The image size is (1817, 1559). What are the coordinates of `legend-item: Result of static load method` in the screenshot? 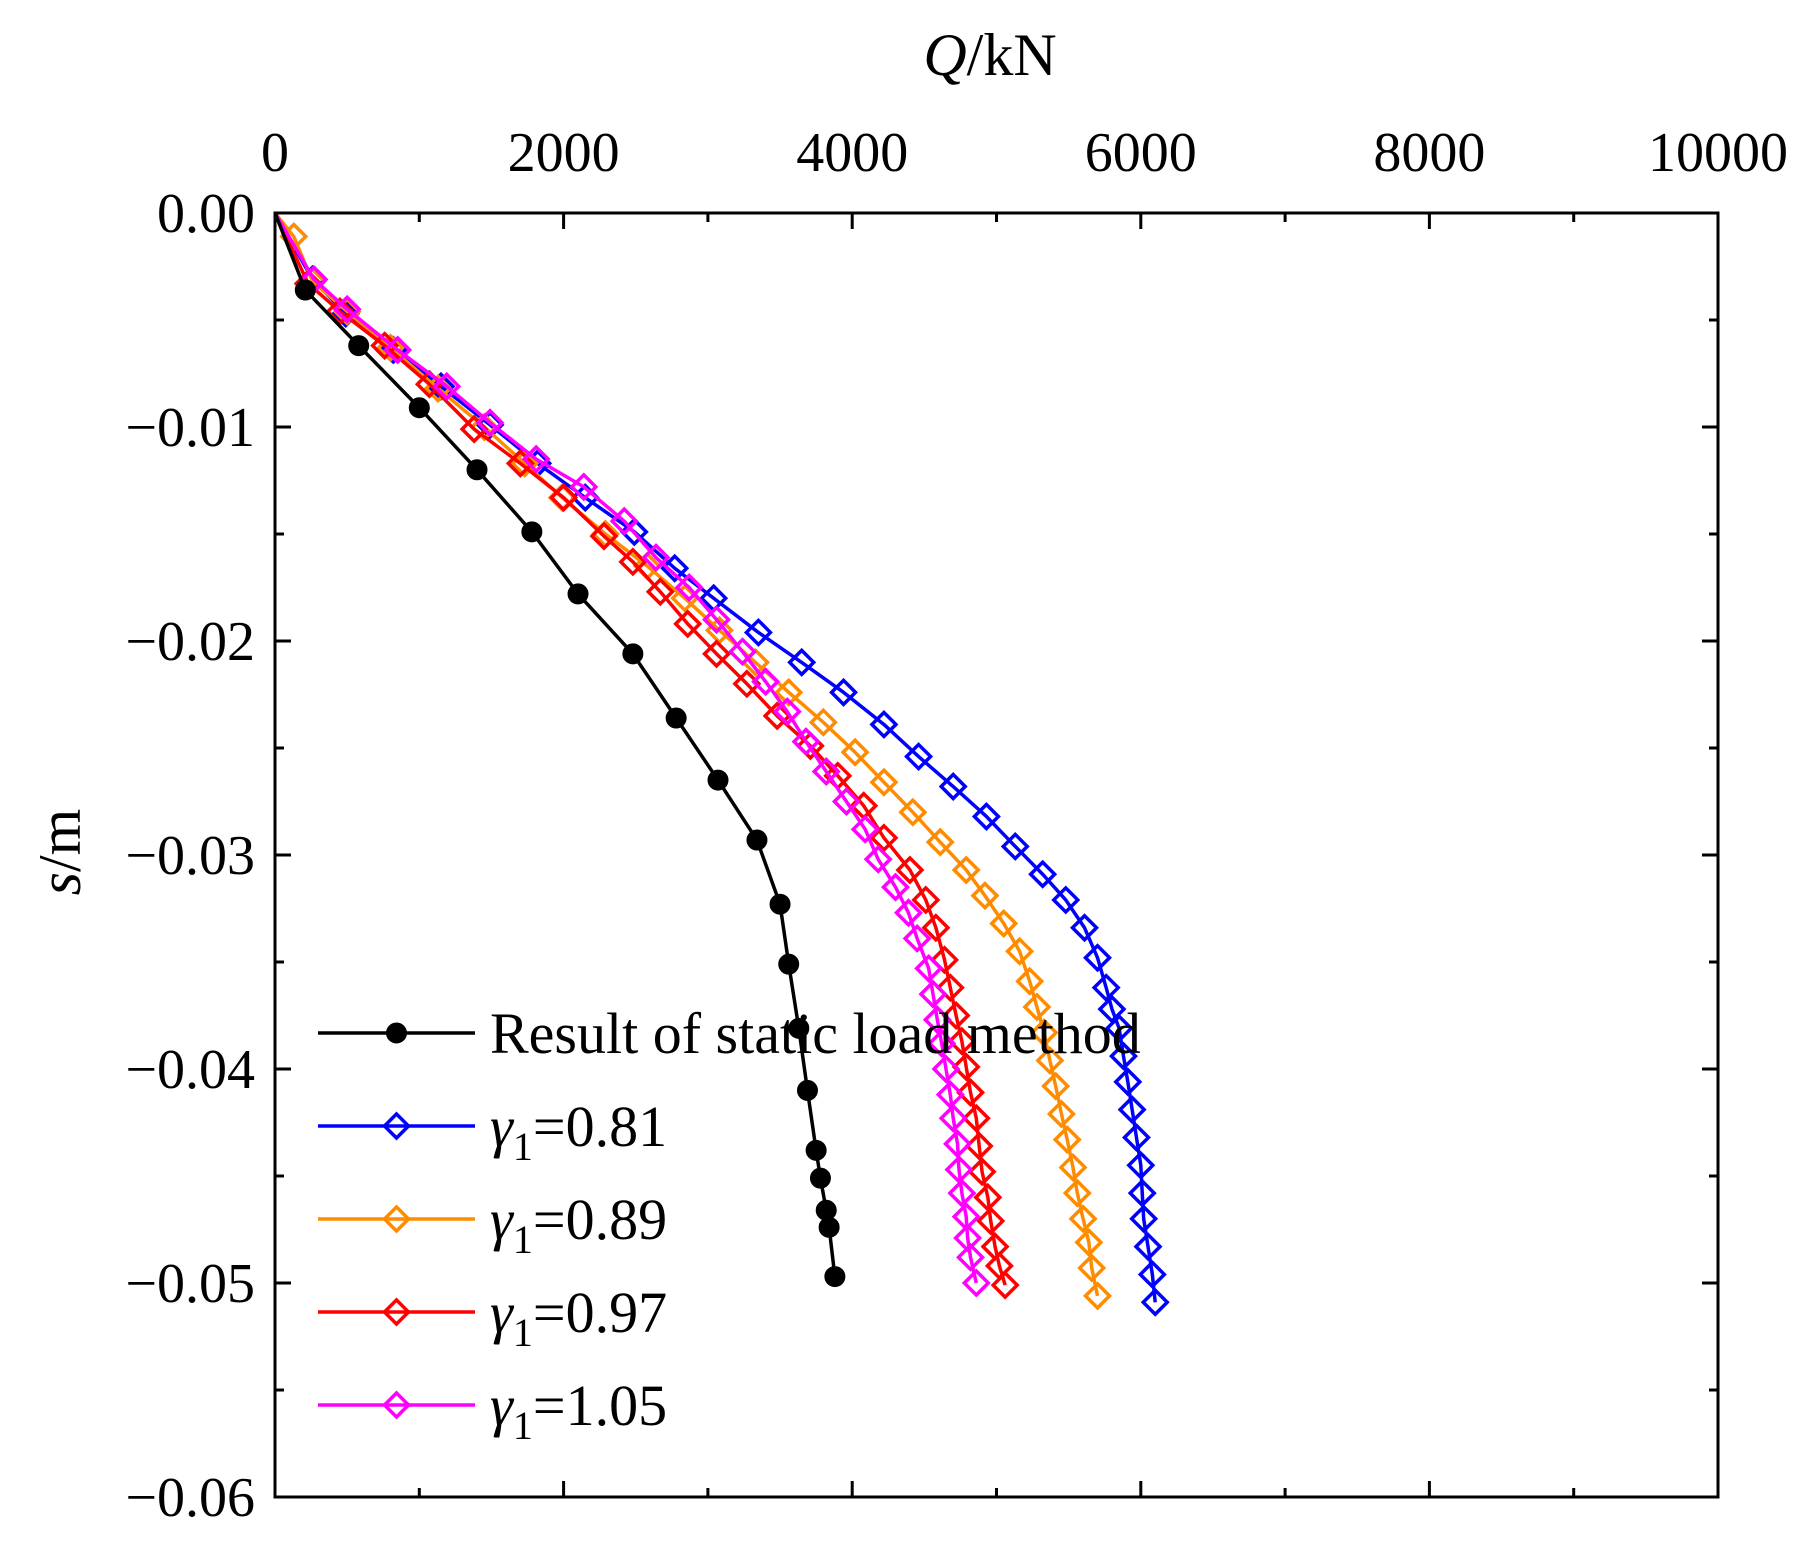 It's located at (729, 1033).